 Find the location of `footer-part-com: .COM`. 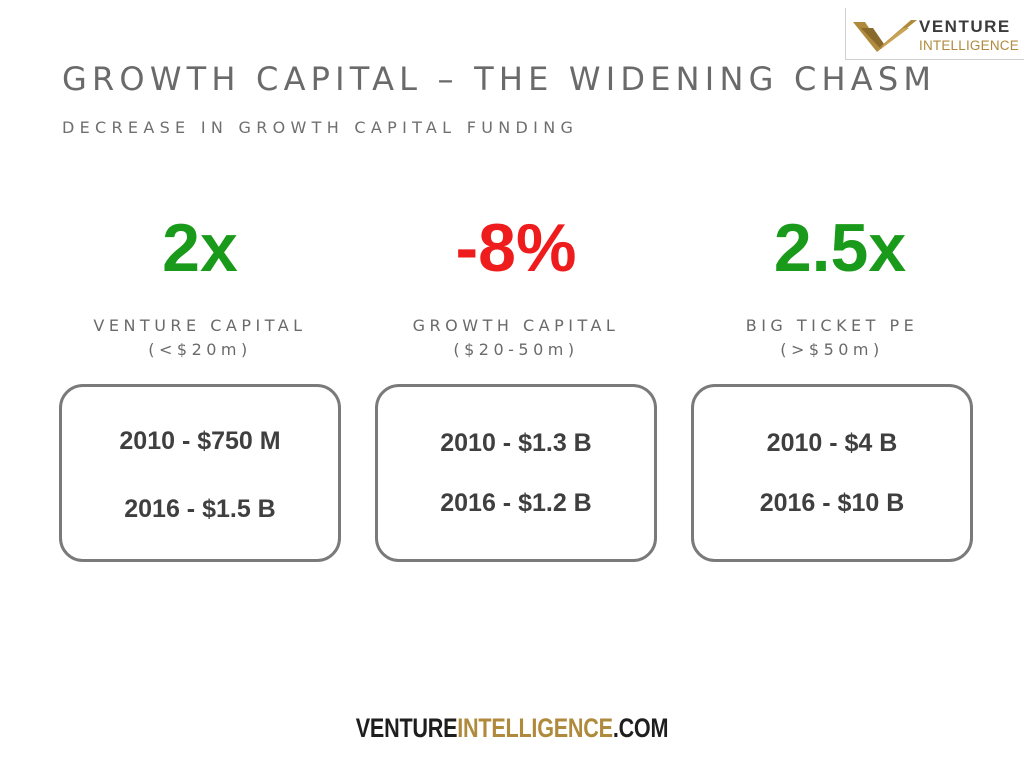

footer-part-com: .COM is located at coordinates (640, 728).